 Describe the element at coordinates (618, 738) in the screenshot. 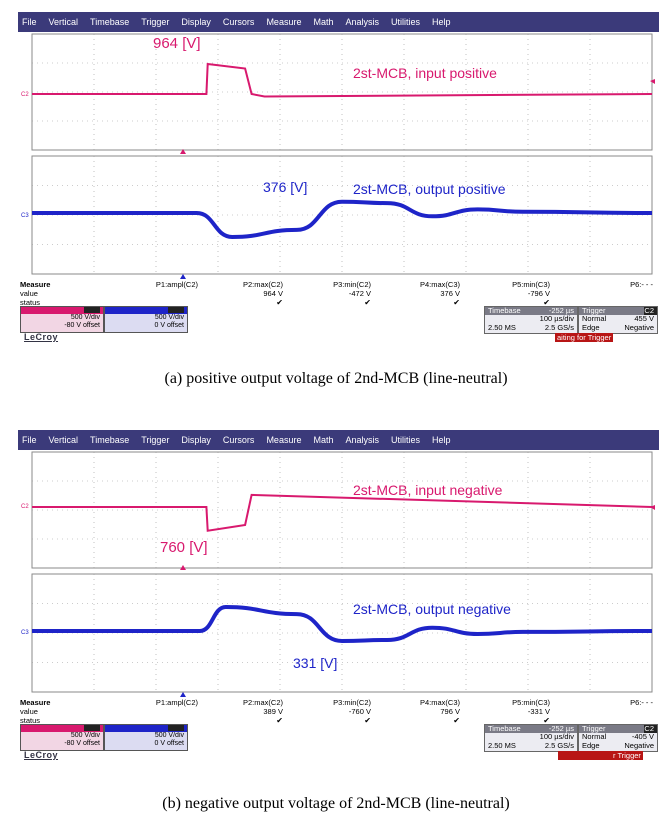

I see `trigger-box: Trigger C2 Normal -405 V Edge Negative` at that location.